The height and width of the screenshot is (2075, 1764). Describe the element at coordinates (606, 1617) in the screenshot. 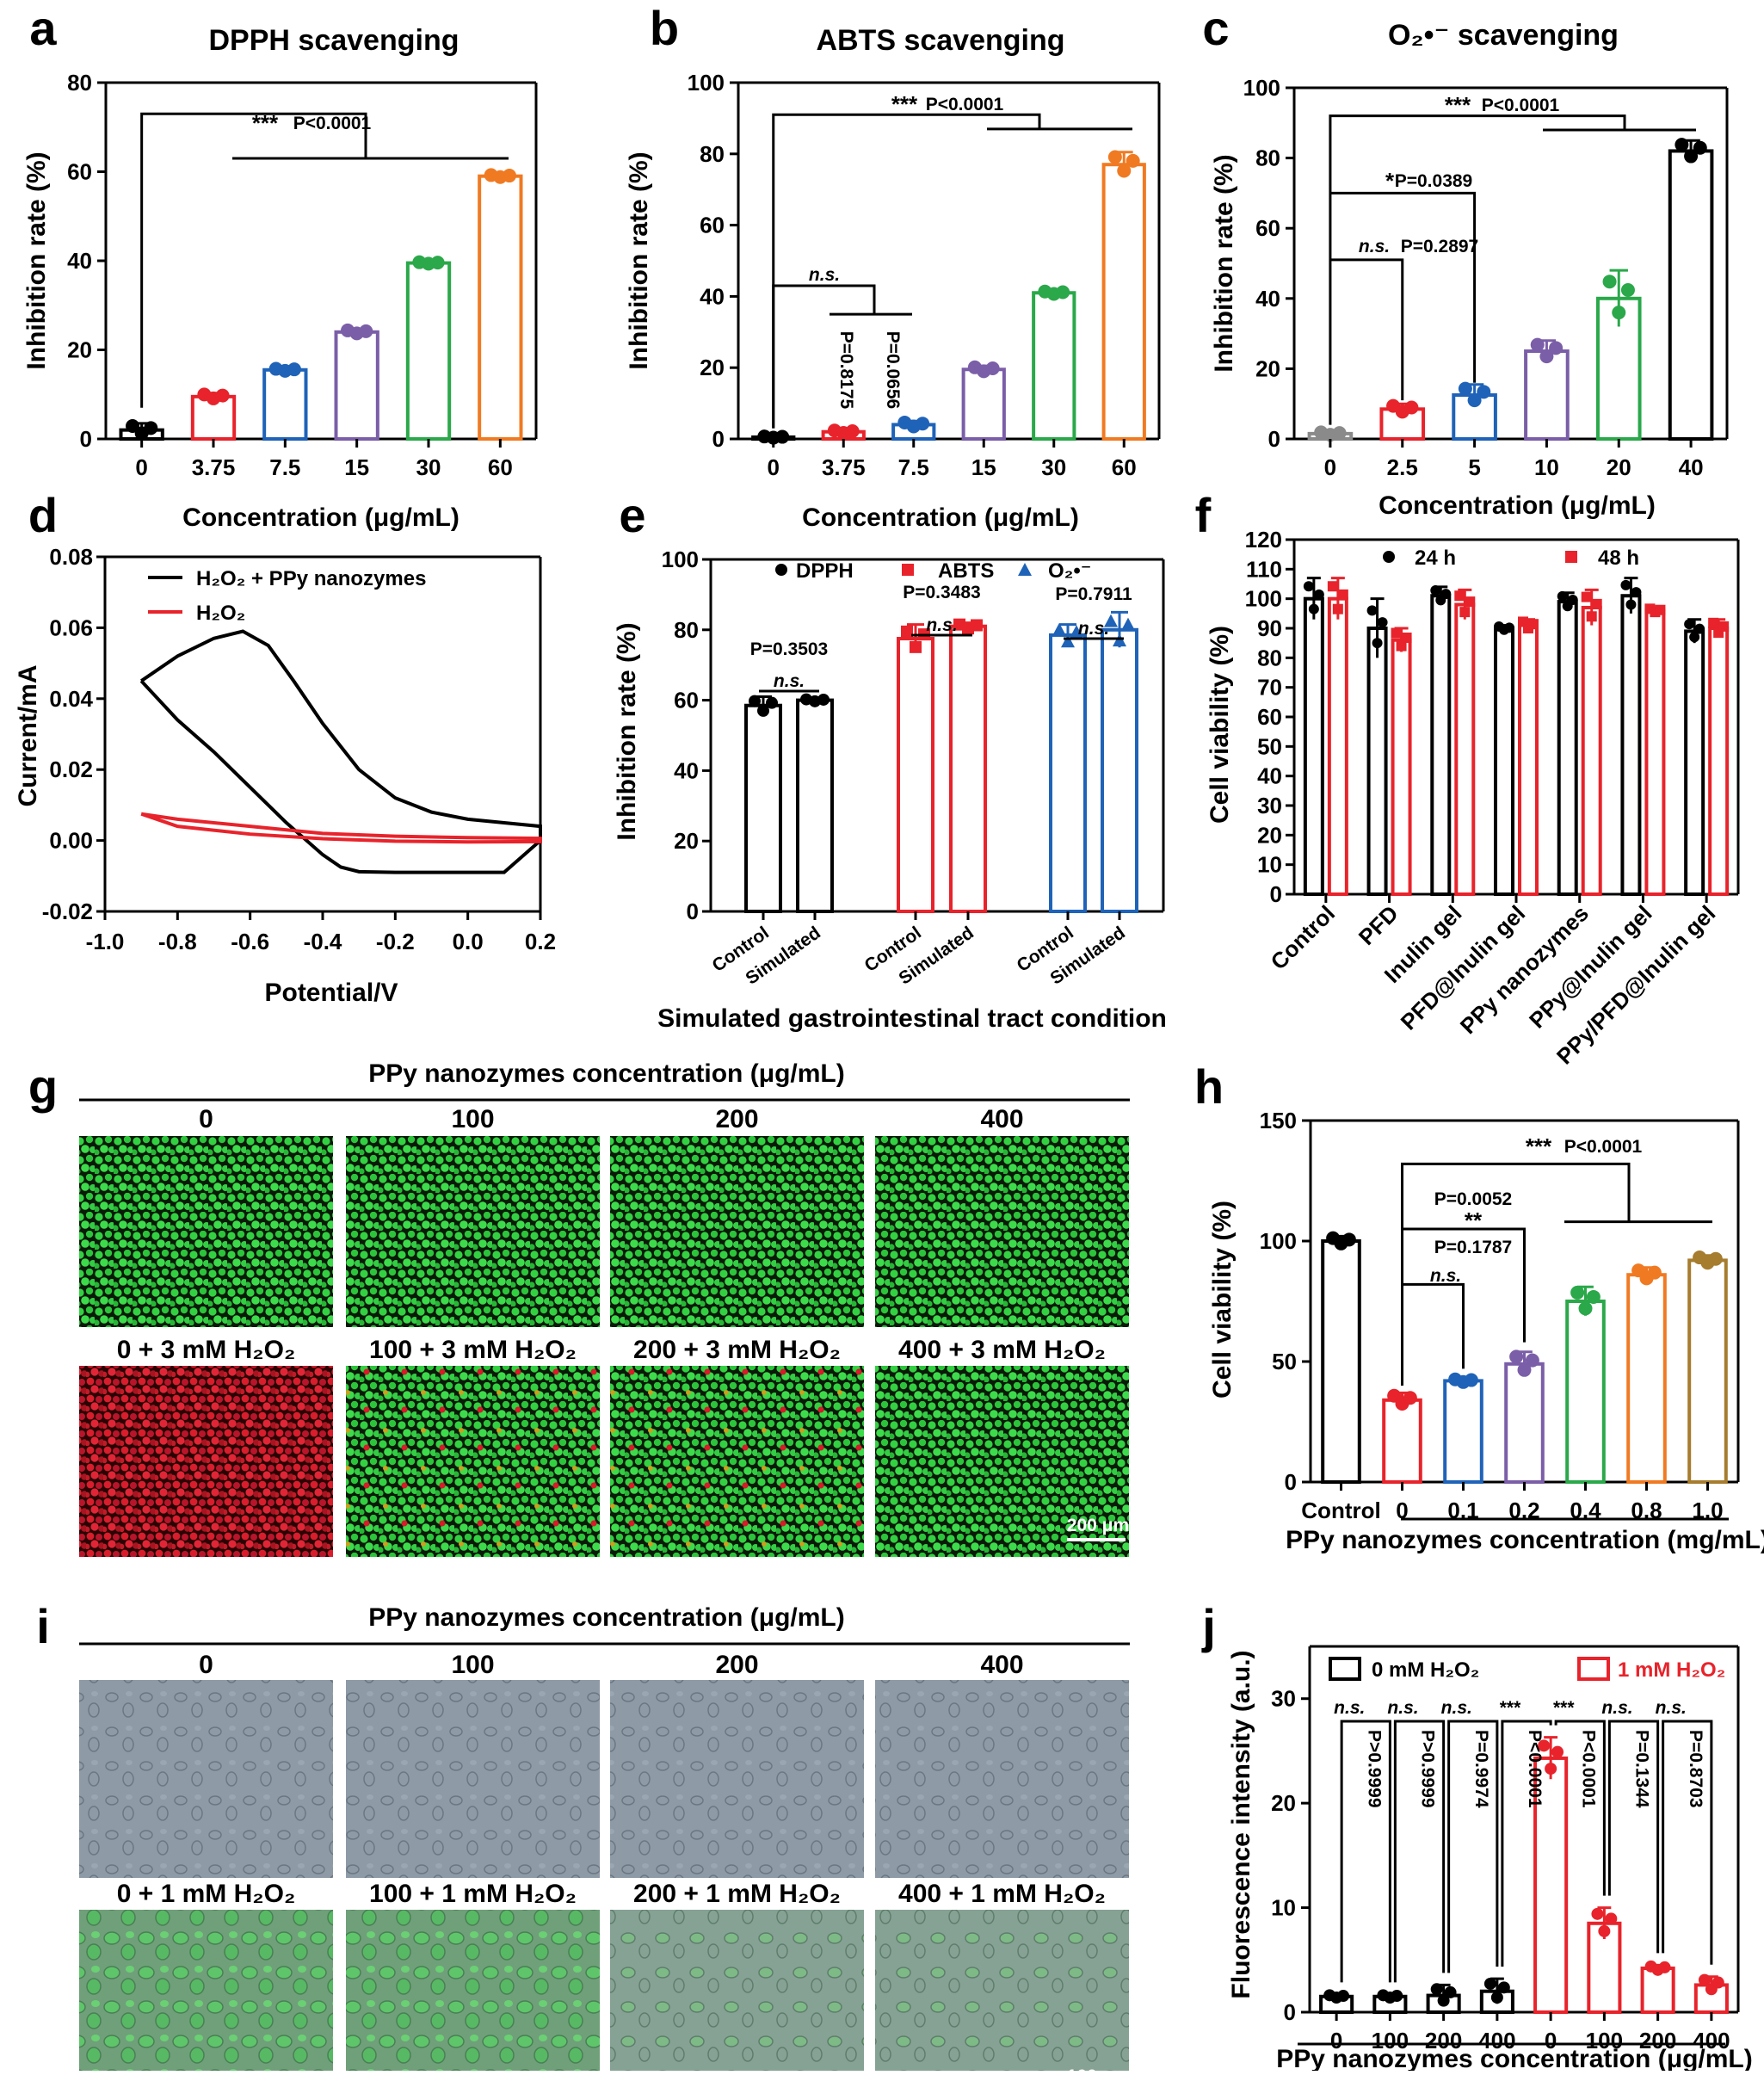

I see `panel-i-header: PPy nanozymes concentration (μg/mL)` at that location.